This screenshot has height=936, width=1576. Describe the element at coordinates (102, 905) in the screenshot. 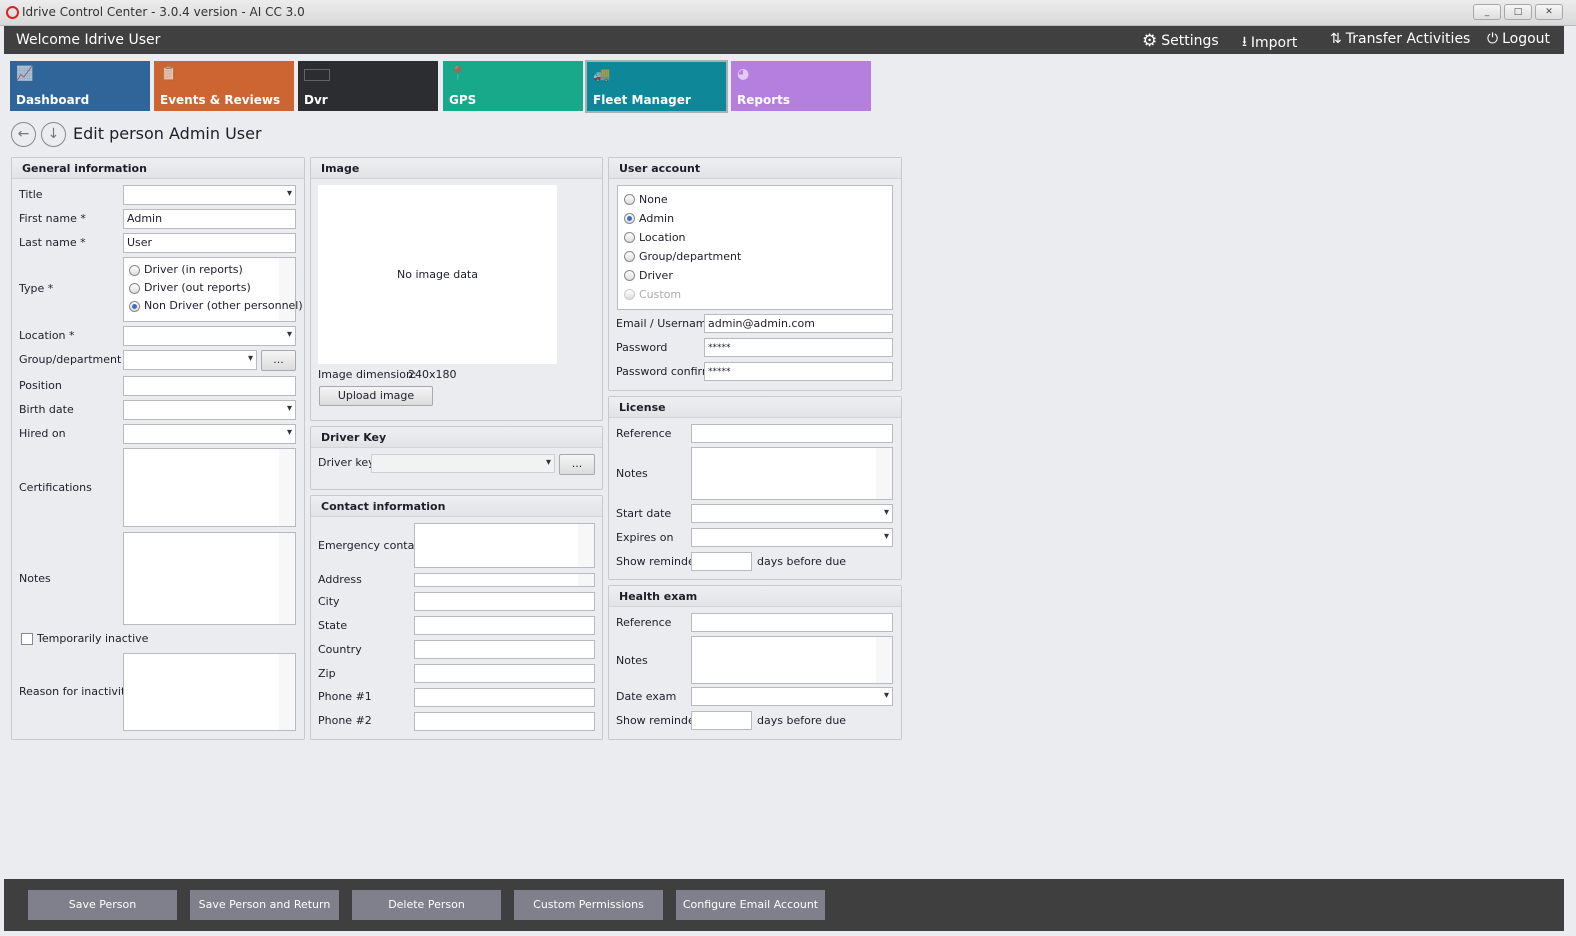

I see `save-person-button: Save Person` at that location.